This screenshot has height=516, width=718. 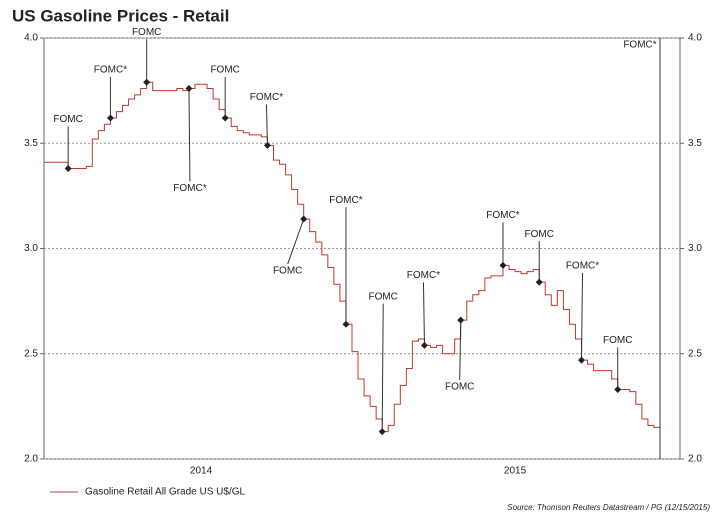 What do you see at coordinates (695, 38) in the screenshot?
I see `y2-tick-label: 4.0` at bounding box center [695, 38].